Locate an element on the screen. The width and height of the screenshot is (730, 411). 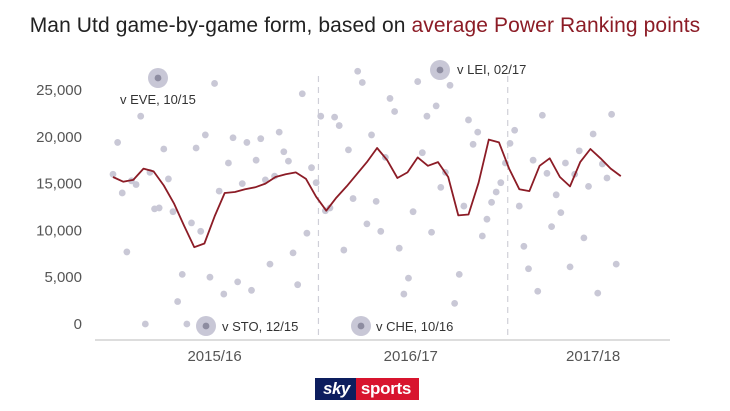
y-tick-label: 25,000 is located at coordinates (59, 90).